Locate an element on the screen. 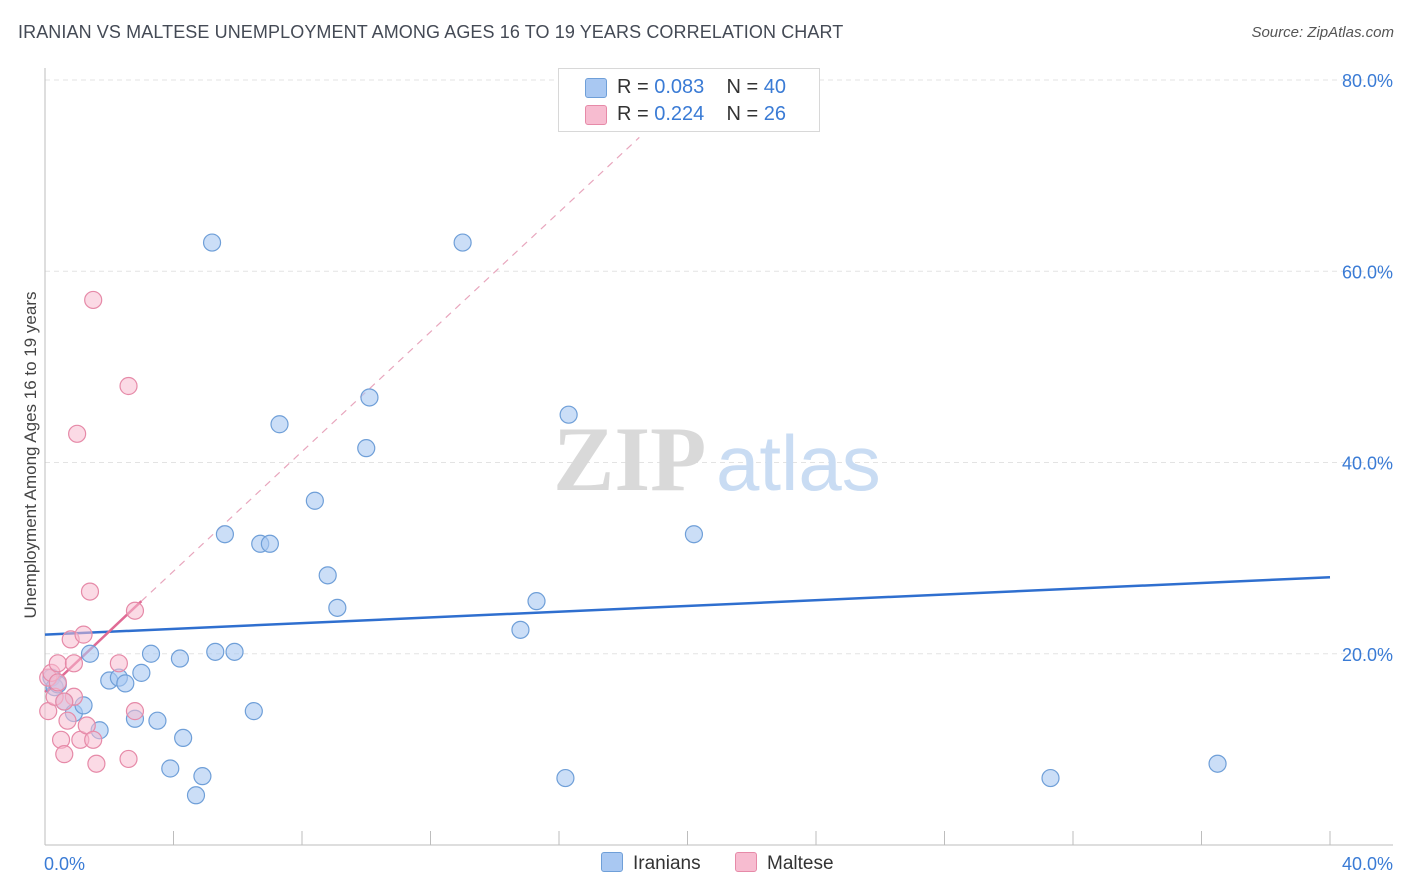 The image size is (1406, 892). bottom-legend-maltese: Maltese is located at coordinates (784, 863).